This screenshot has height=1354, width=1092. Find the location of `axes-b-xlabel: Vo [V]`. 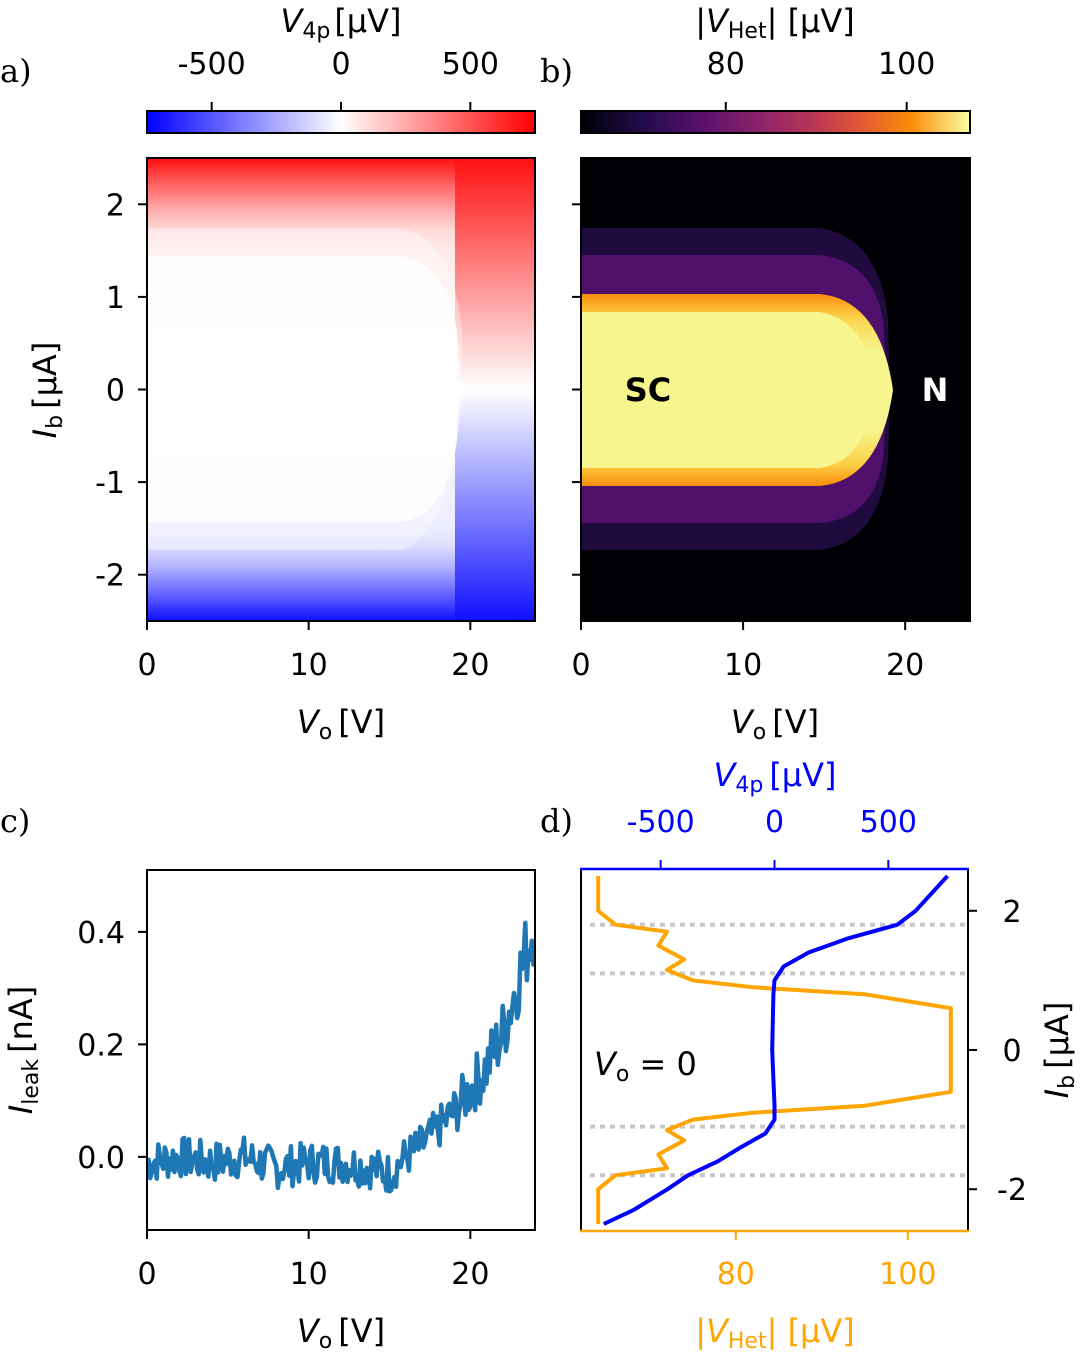

axes-b-xlabel: Vo [V] is located at coordinates (775, 724).